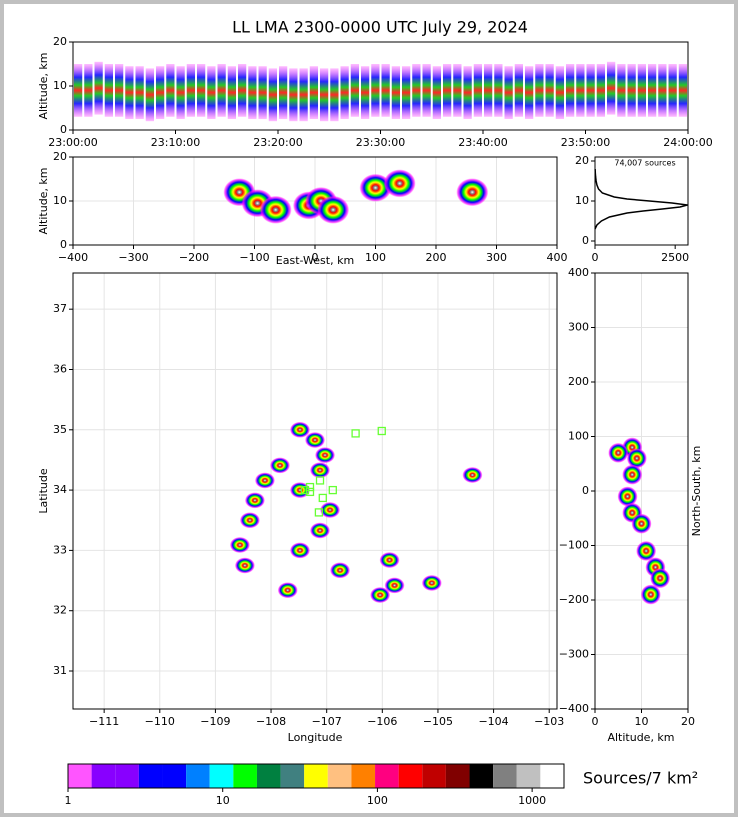  What do you see at coordinates (549, 721) in the screenshot?
I see `x-tick-label: −103` at bounding box center [549, 721].